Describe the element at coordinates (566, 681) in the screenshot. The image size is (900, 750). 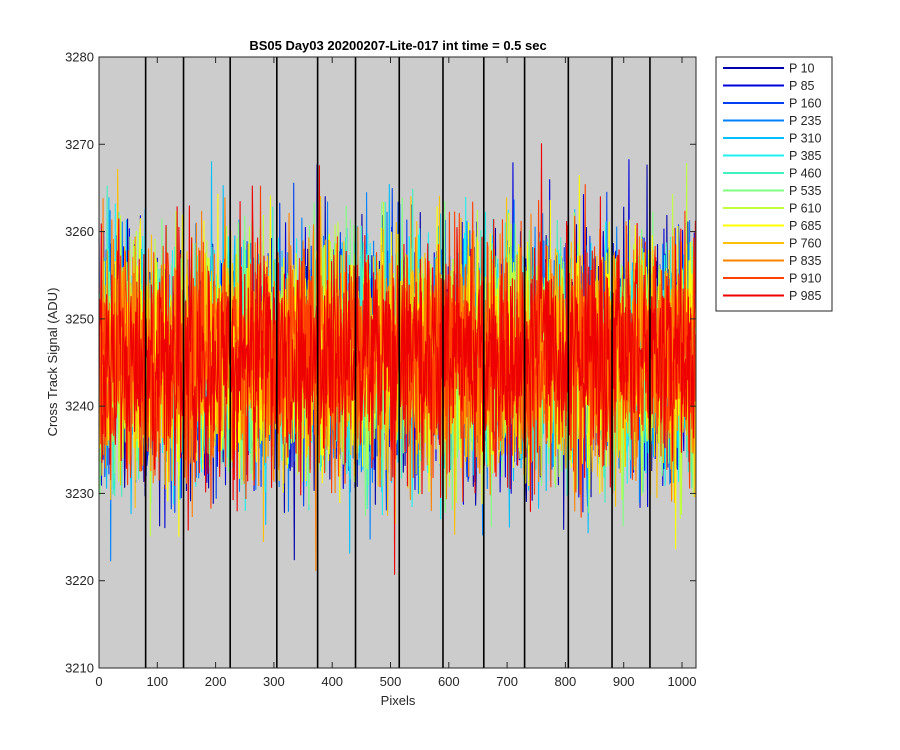
I see `x-tick-label: 800` at that location.